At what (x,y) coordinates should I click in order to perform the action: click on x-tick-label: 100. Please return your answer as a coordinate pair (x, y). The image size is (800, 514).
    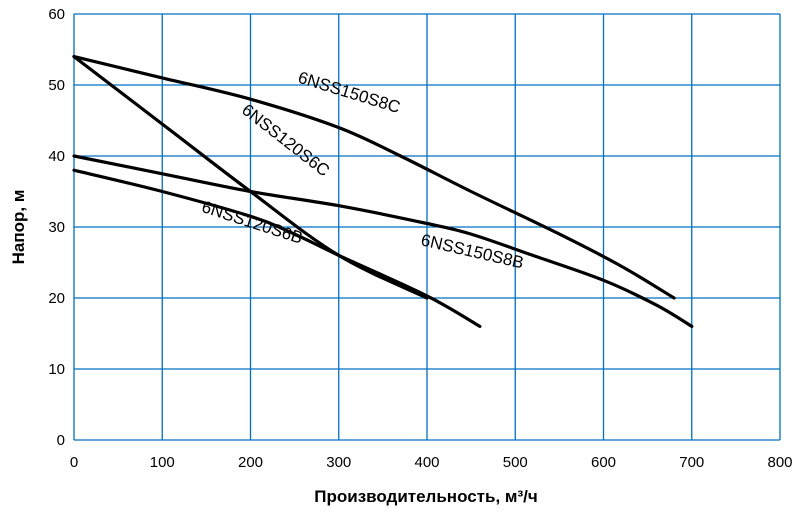
    Looking at the image, I should click on (162, 462).